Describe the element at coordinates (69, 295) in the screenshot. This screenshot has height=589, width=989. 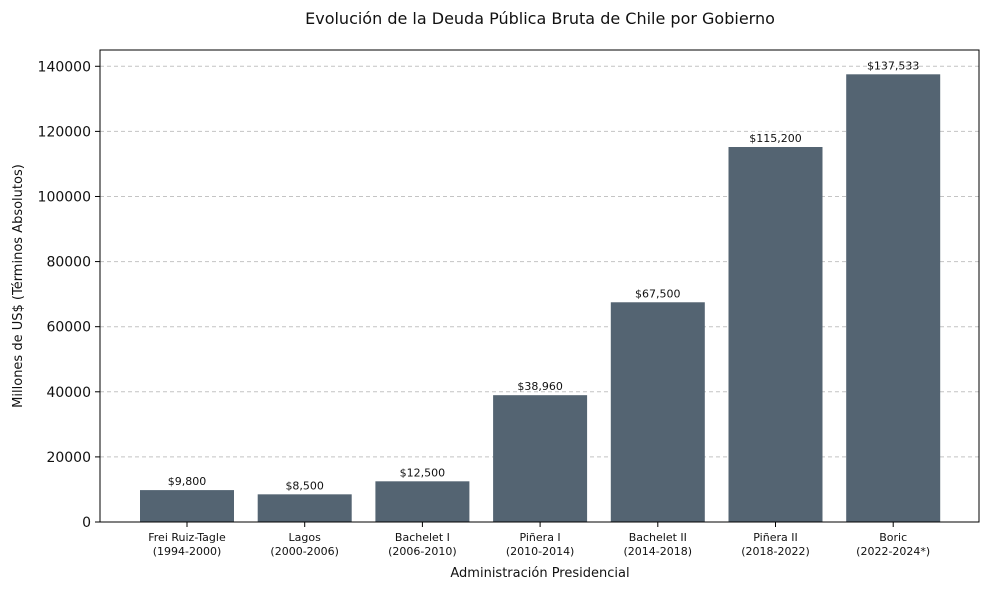
I see `y-axis: 0 20000 40000 60000 80000 100000 120000 140000` at that location.